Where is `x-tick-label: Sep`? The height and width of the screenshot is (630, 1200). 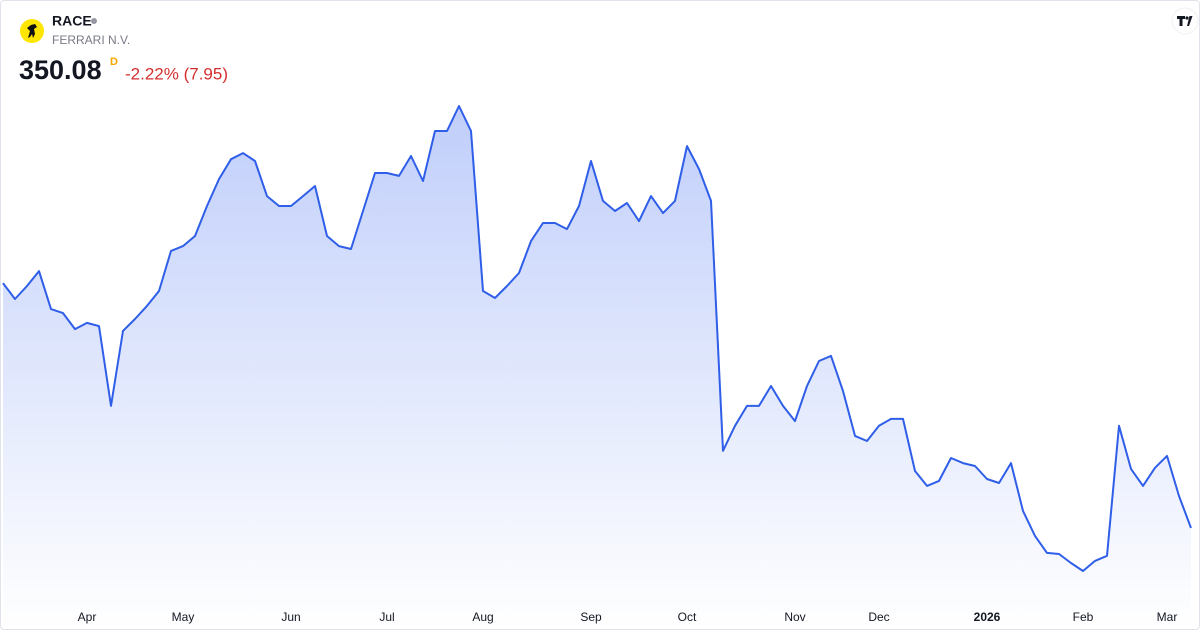 x-tick-label: Sep is located at coordinates (591, 617).